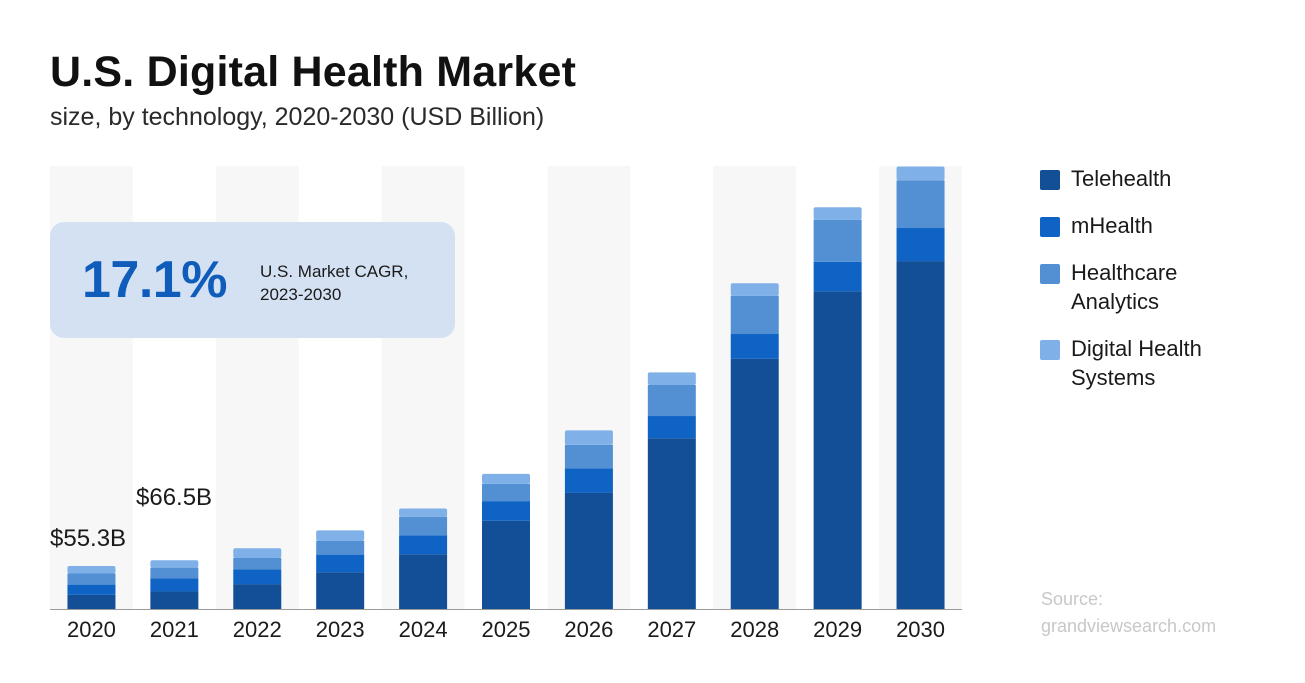  What do you see at coordinates (1050, 180) in the screenshot?
I see `legend-swatch-telehealth` at bounding box center [1050, 180].